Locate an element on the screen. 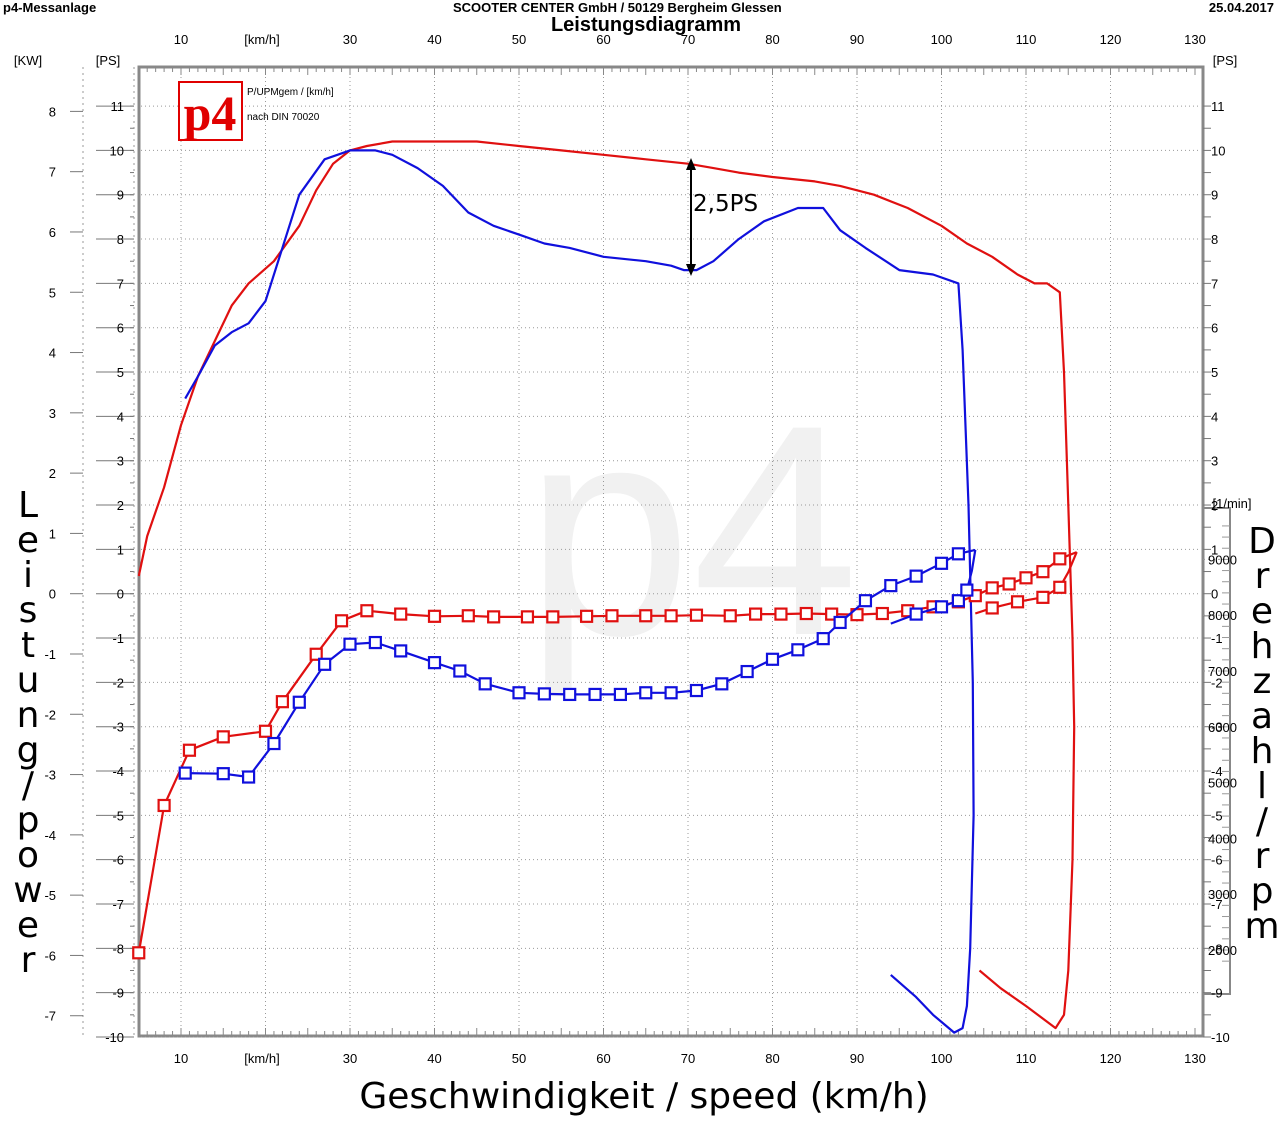  kw-tick-label: 6 is located at coordinates (52, 232).